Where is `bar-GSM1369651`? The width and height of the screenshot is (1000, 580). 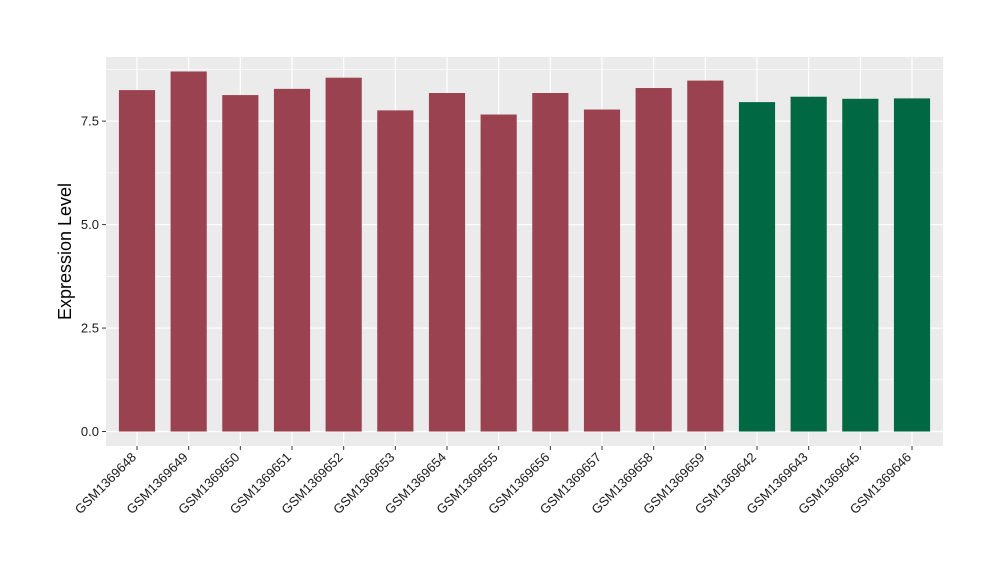
bar-GSM1369651 is located at coordinates (292, 260).